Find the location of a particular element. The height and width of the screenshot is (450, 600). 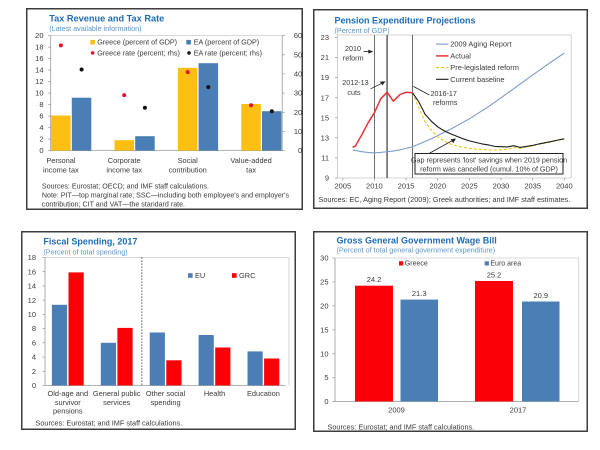

svg-text: Euro area is located at coordinates (505, 263).